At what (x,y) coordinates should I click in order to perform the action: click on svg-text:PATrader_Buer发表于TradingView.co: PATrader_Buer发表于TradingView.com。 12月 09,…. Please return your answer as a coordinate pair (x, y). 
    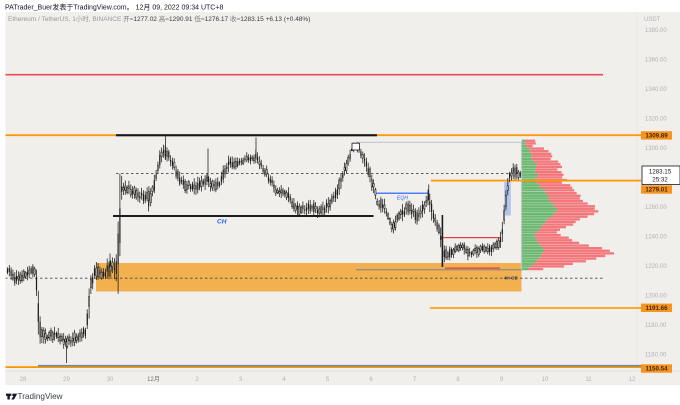
    Looking at the image, I should click on (114, 7).